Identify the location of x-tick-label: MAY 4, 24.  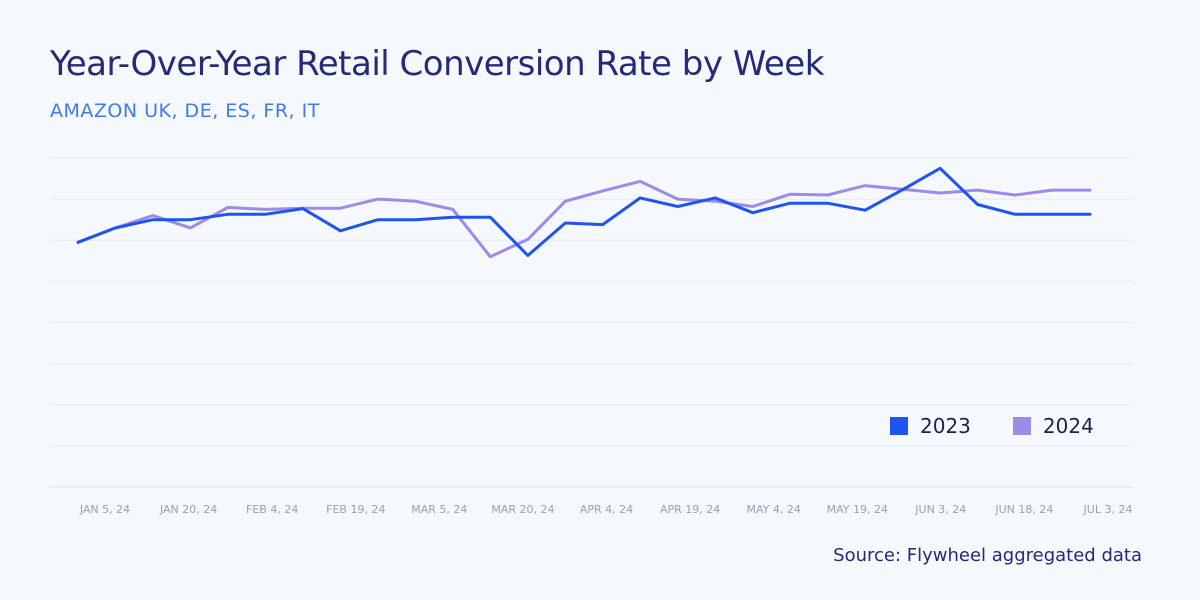
(774, 509).